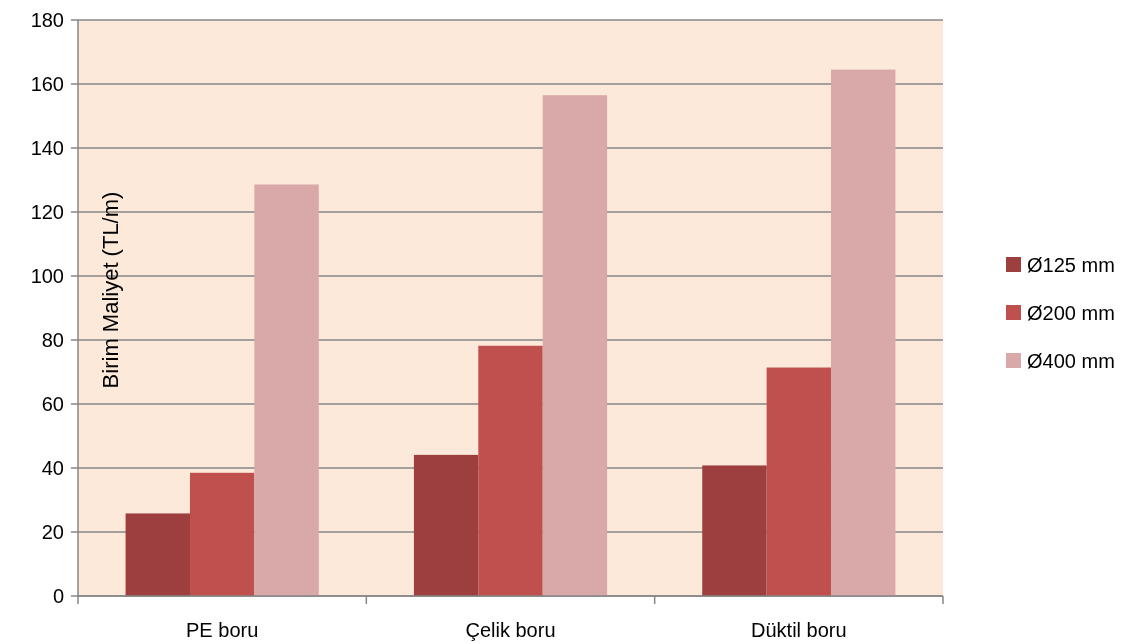 This screenshot has width=1140, height=644. Describe the element at coordinates (1071, 265) in the screenshot. I see `legend-label: Ø125 mm` at that location.